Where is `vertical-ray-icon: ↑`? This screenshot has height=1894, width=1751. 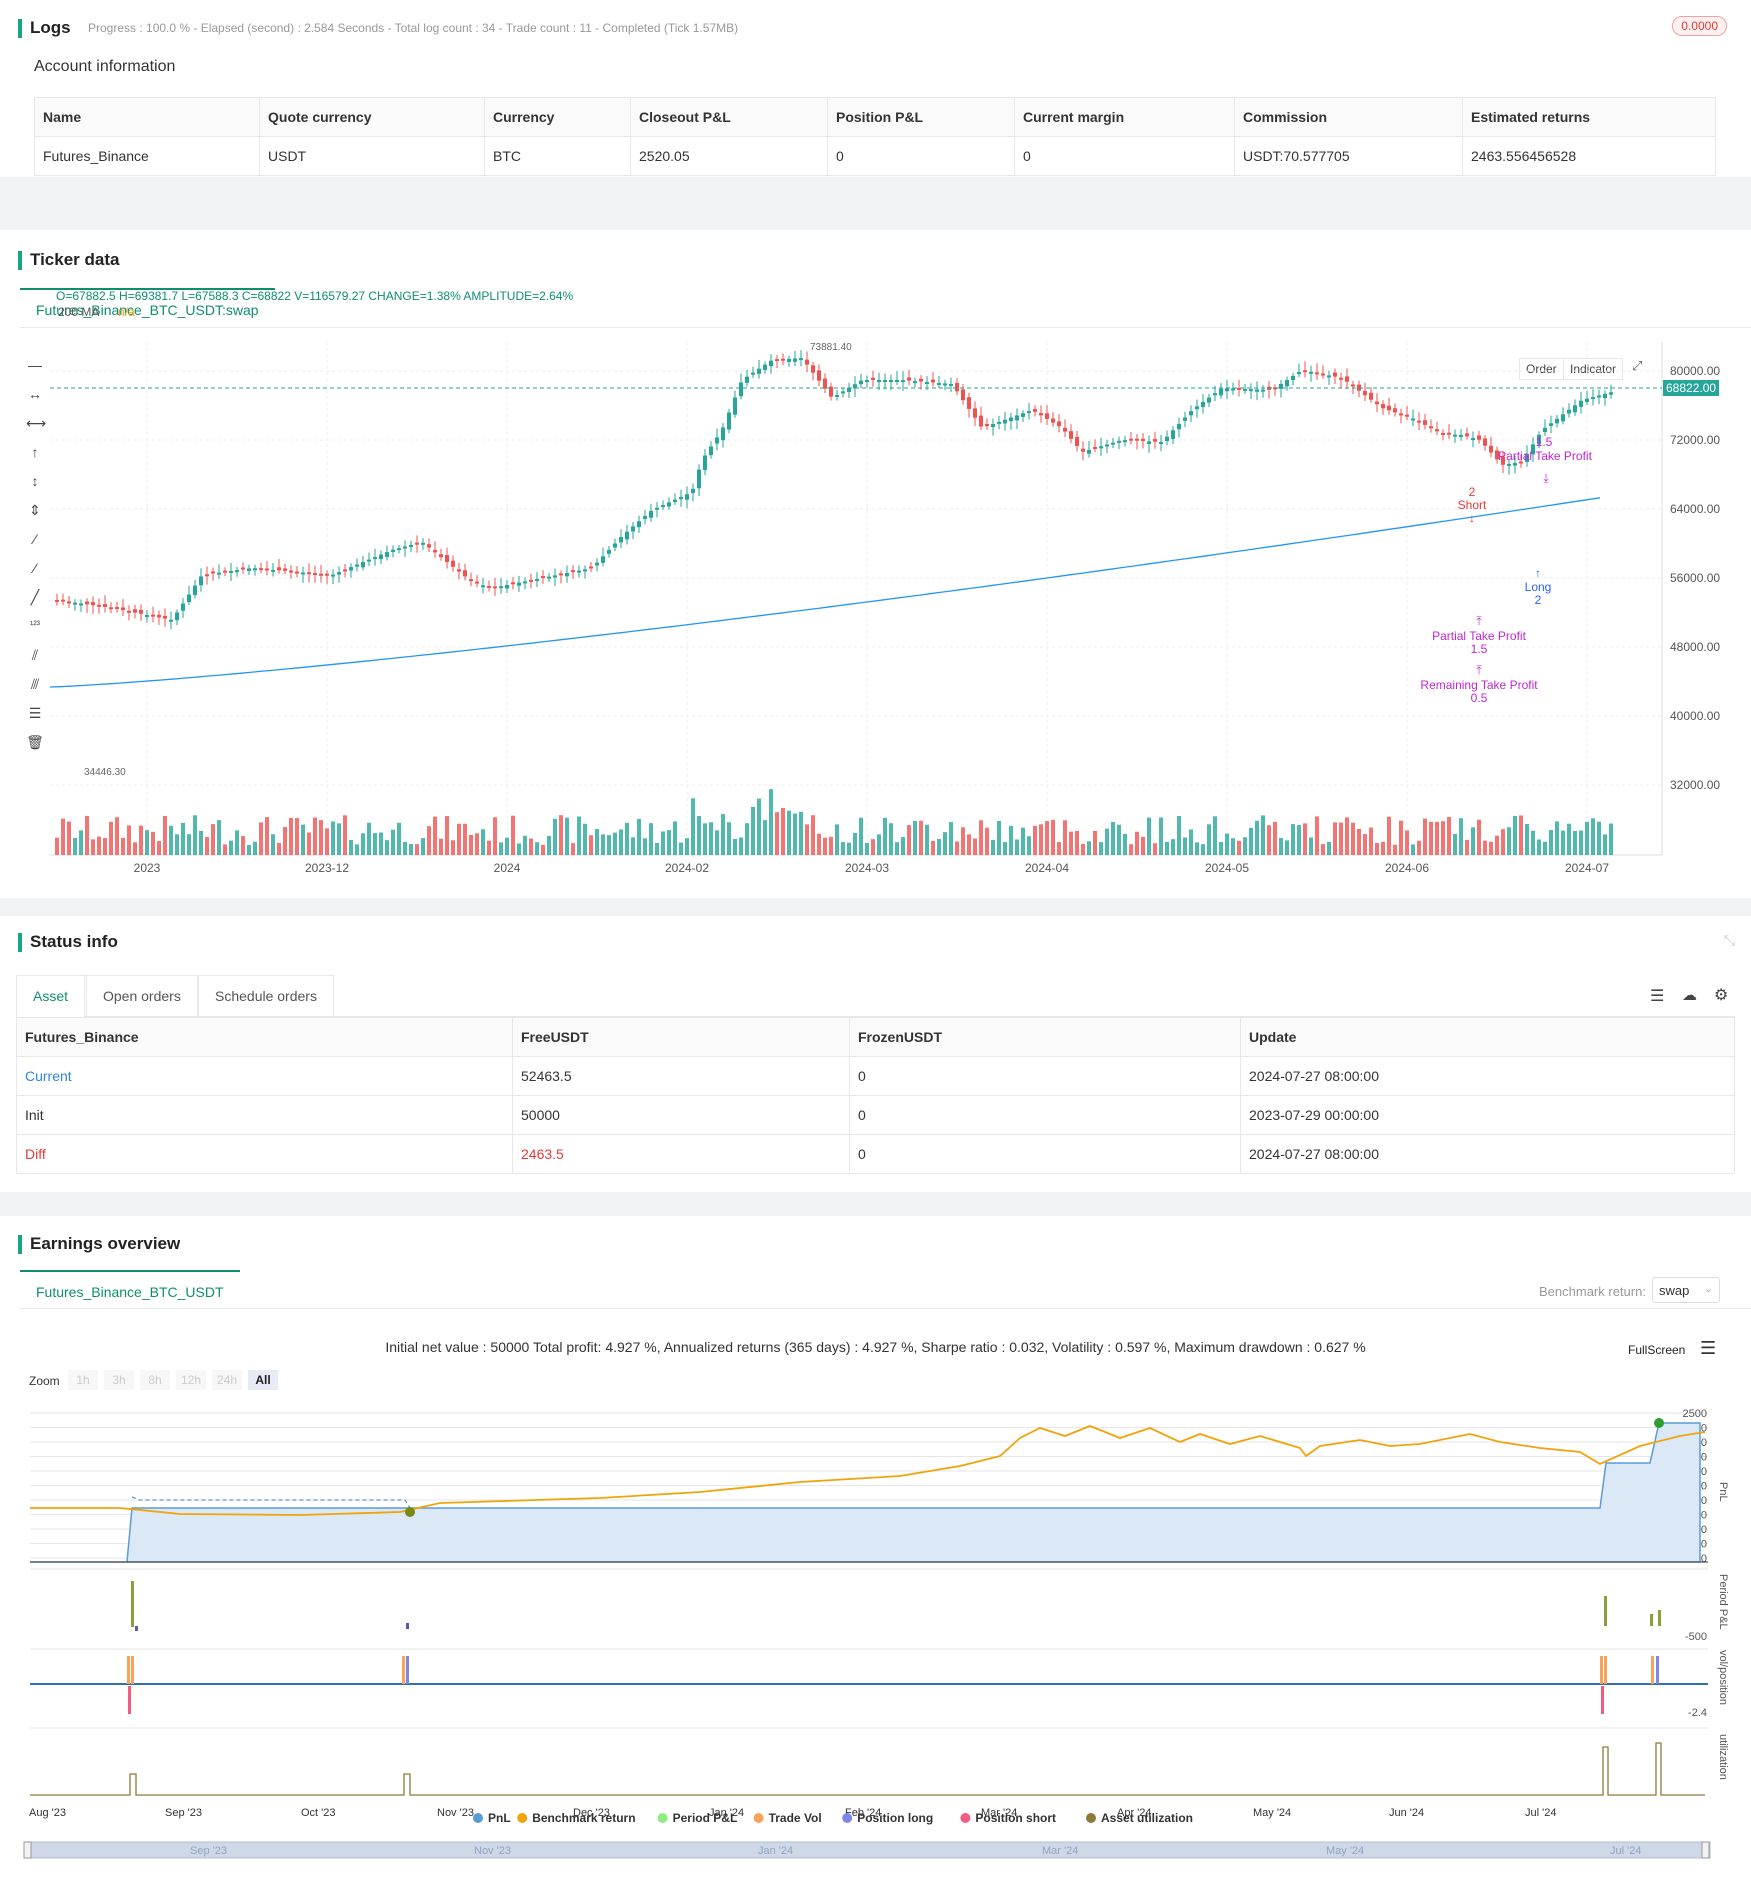 vertical-ray-icon: ↑ is located at coordinates (35, 452).